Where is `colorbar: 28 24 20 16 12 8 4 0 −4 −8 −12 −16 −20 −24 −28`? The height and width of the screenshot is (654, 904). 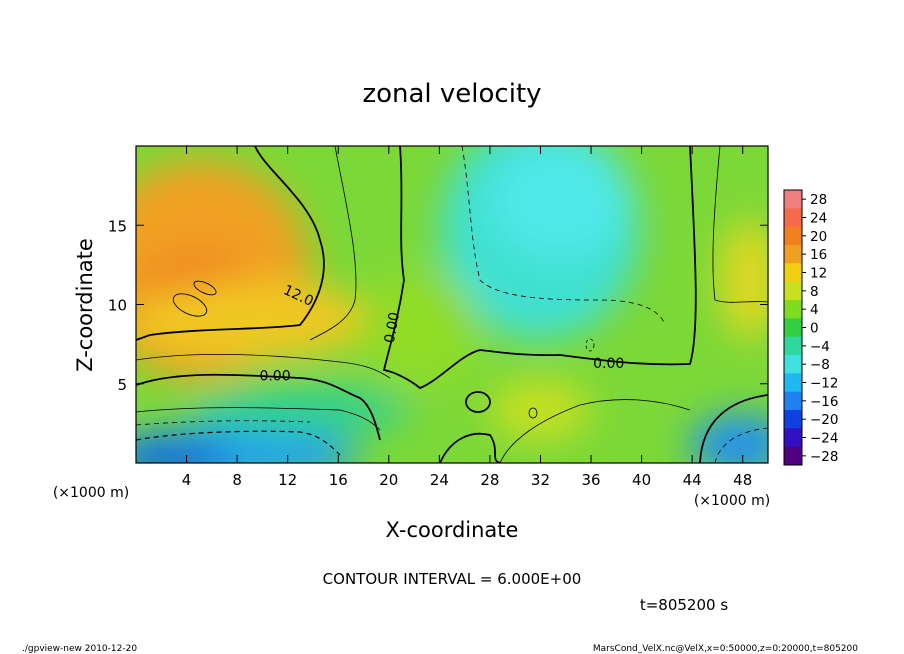
colorbar: 28 24 20 16 12 8 4 0 −4 −8 −12 −16 −20 −24 −28 is located at coordinates (811, 327).